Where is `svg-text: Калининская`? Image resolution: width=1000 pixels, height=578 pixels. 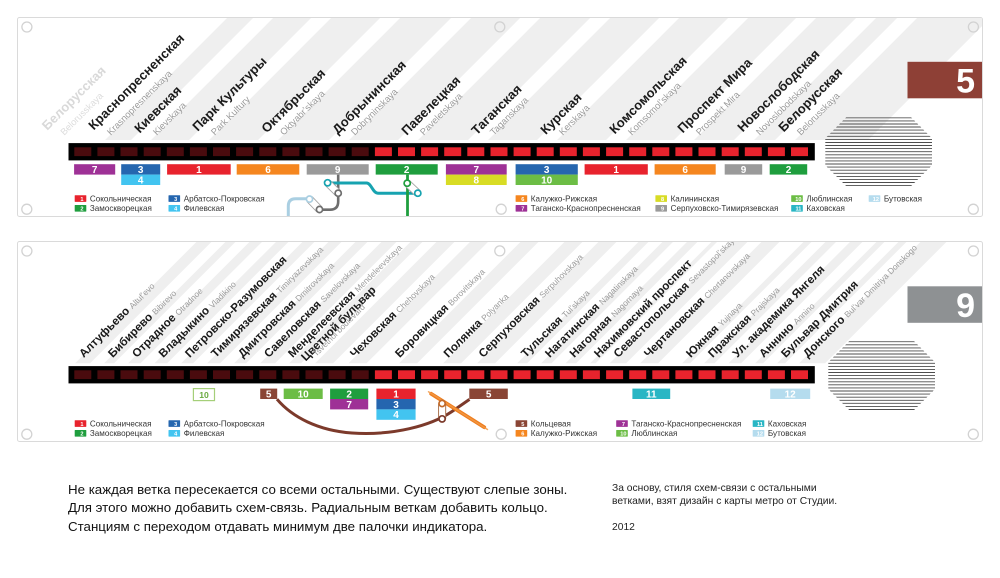
svg-text: Калининская is located at coordinates (695, 199).